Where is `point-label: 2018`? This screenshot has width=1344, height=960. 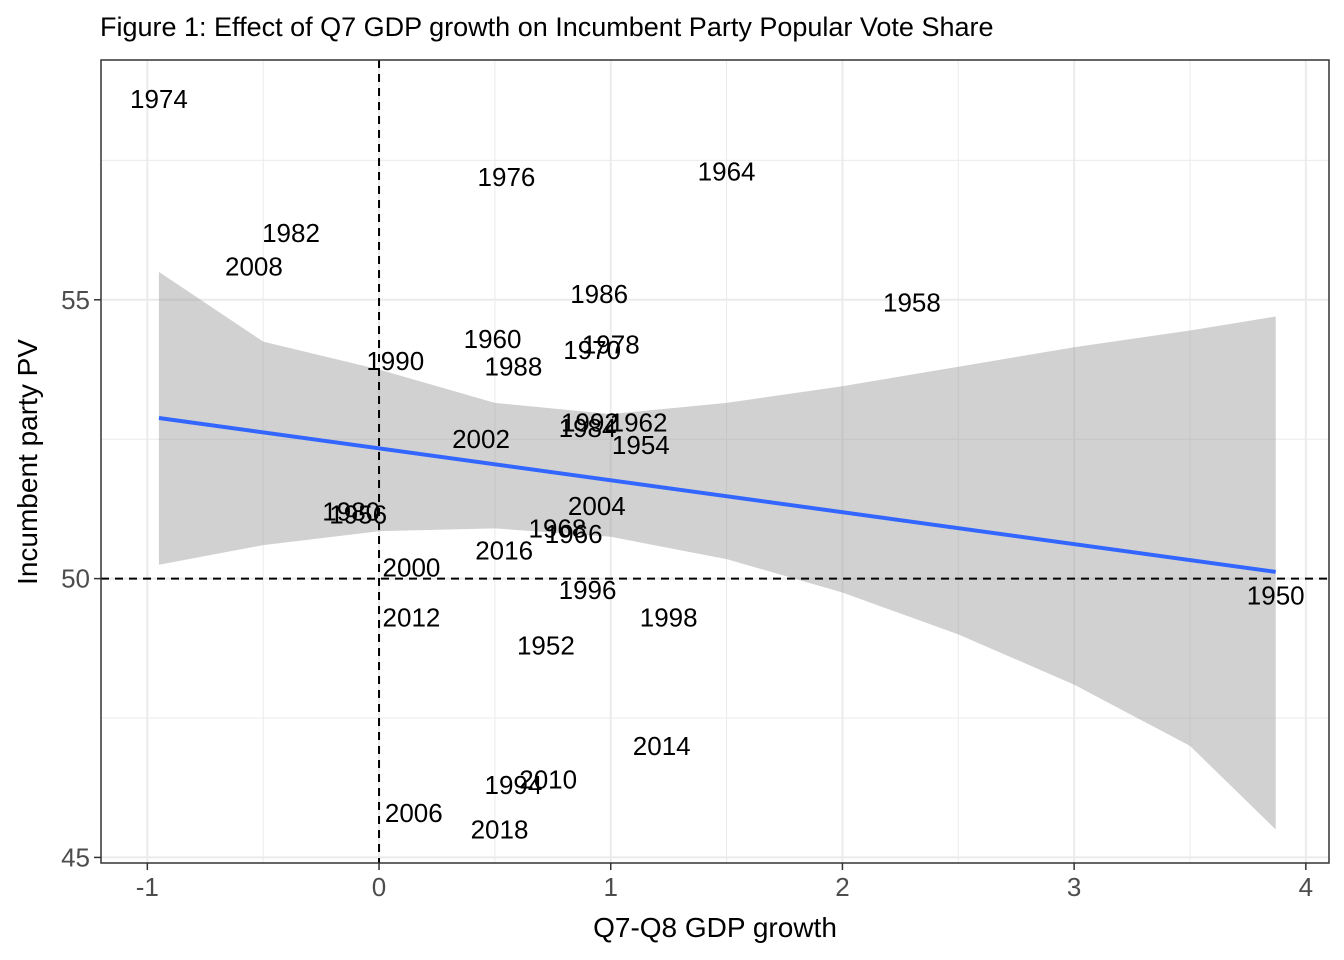
point-label: 2018 is located at coordinates (500, 830).